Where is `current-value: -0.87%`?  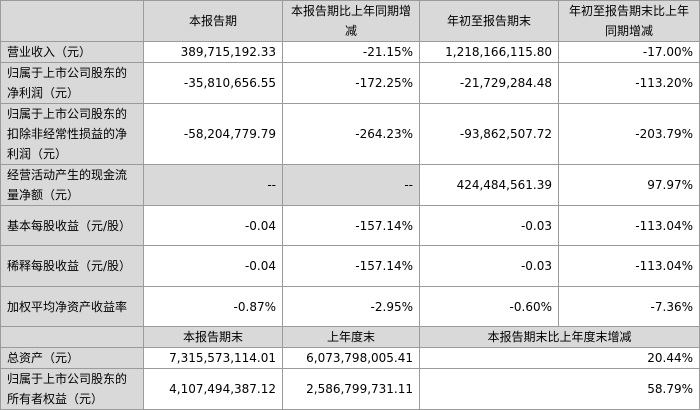 current-value: -0.87% is located at coordinates (213, 306).